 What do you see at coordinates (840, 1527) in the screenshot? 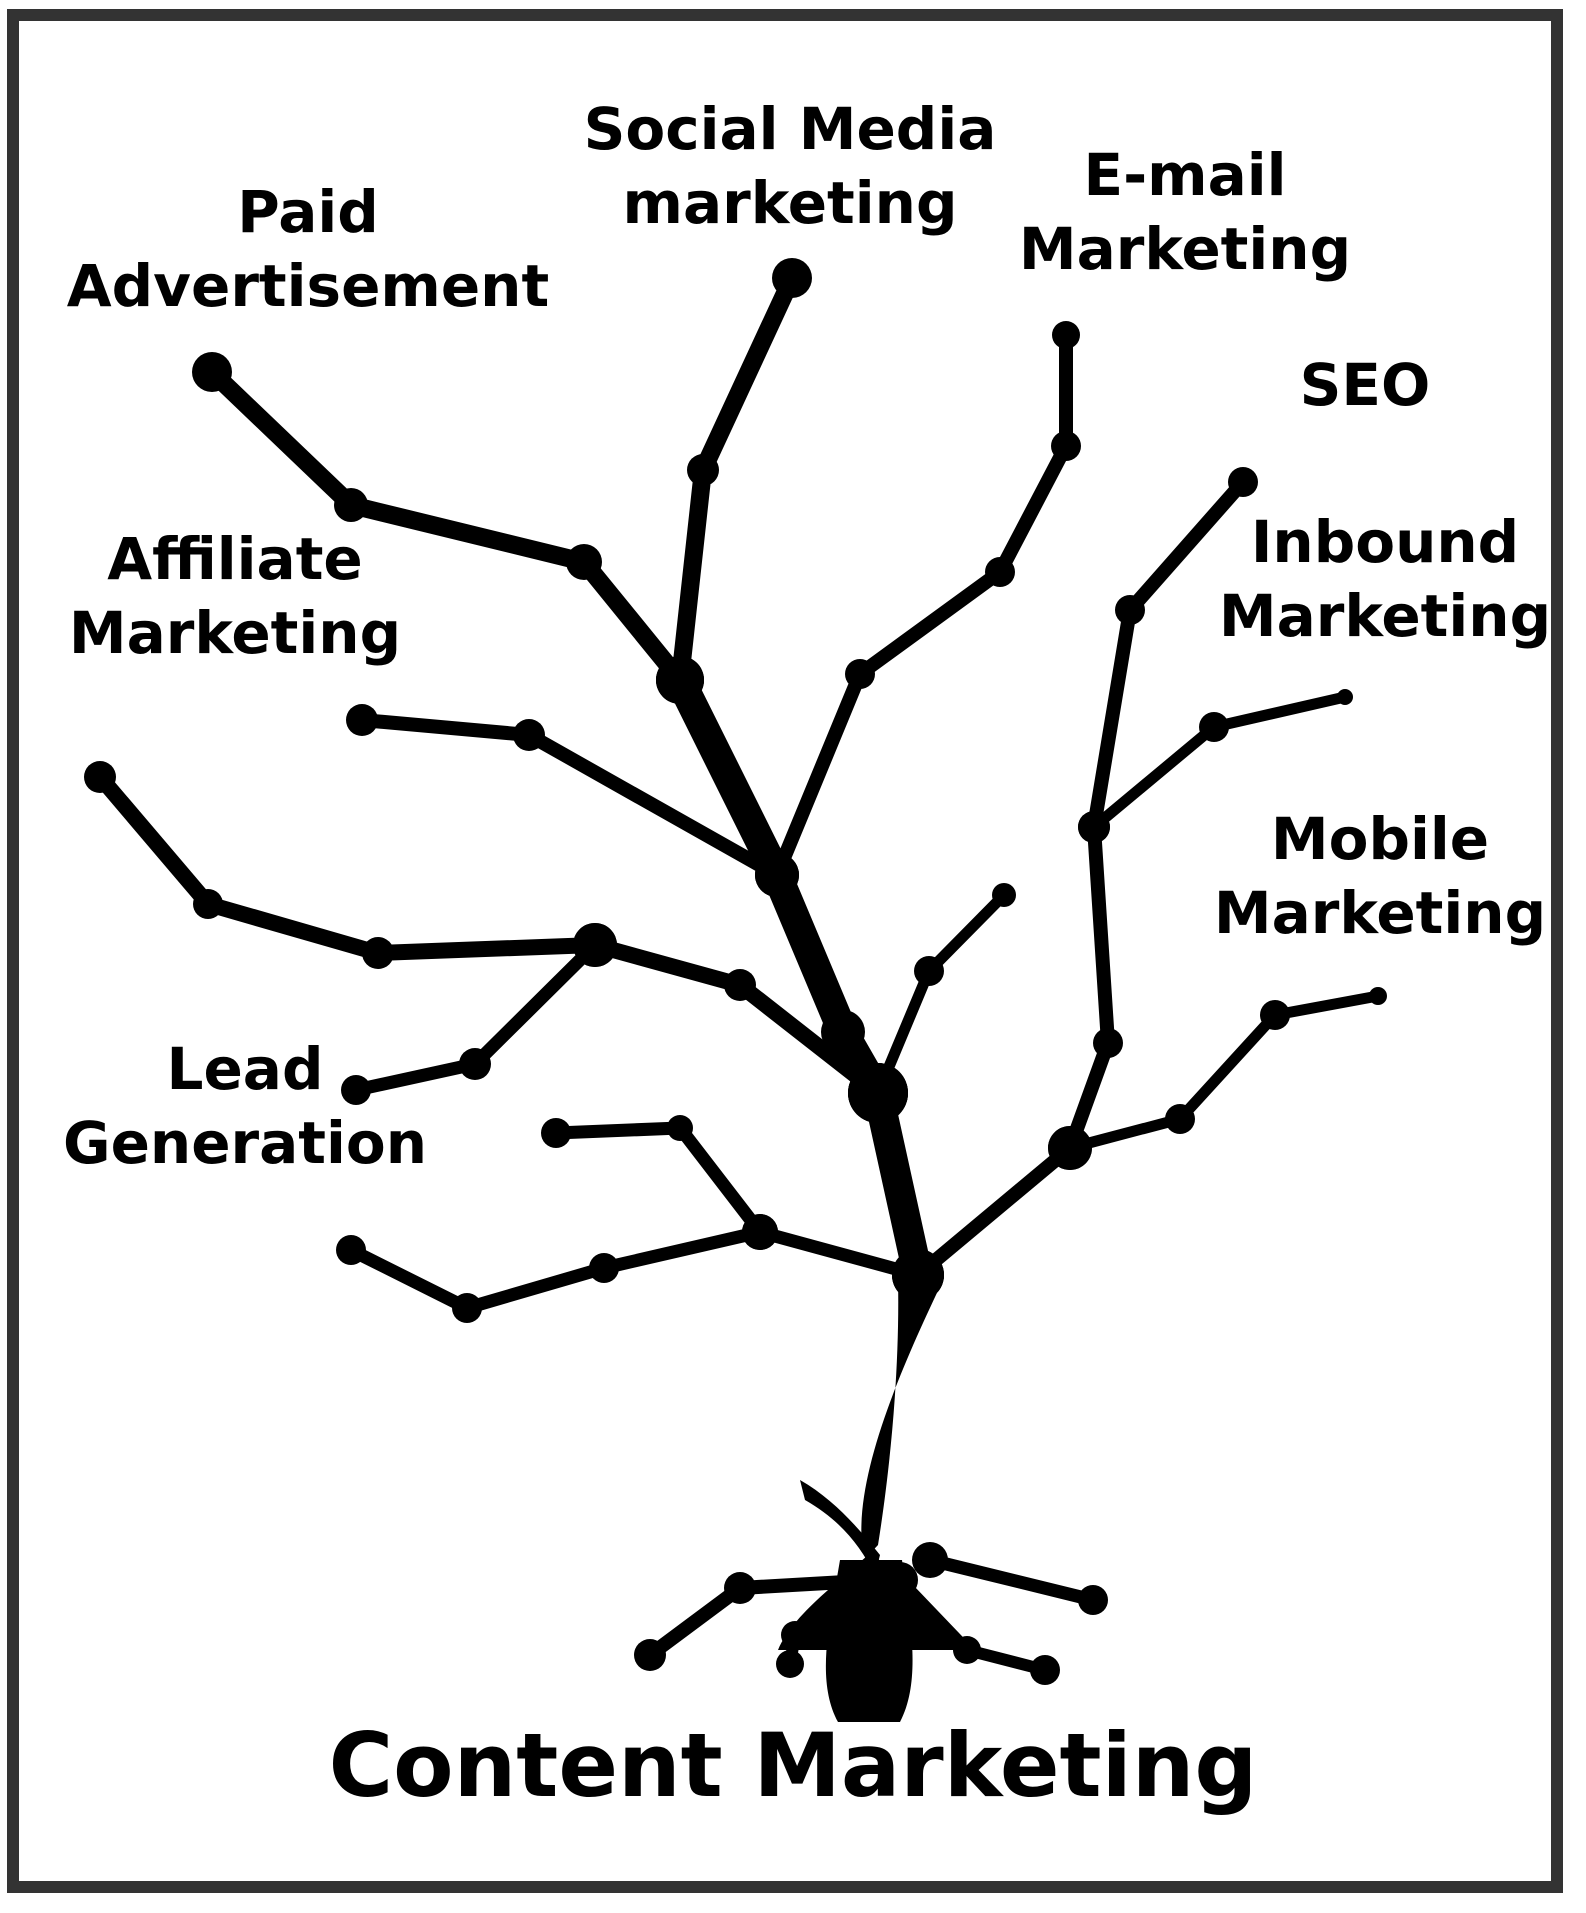
I see `tree-root-flare` at bounding box center [840, 1527].